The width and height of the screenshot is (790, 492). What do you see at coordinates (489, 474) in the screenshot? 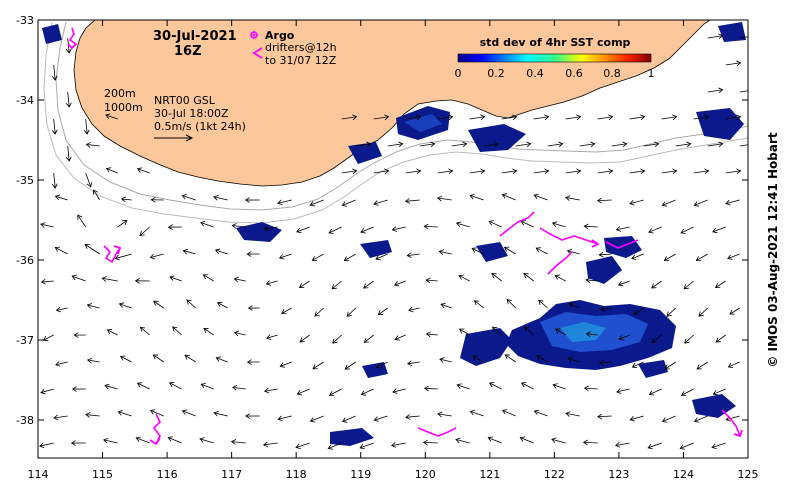
I see `x-tick-label: 121` at bounding box center [489, 474].